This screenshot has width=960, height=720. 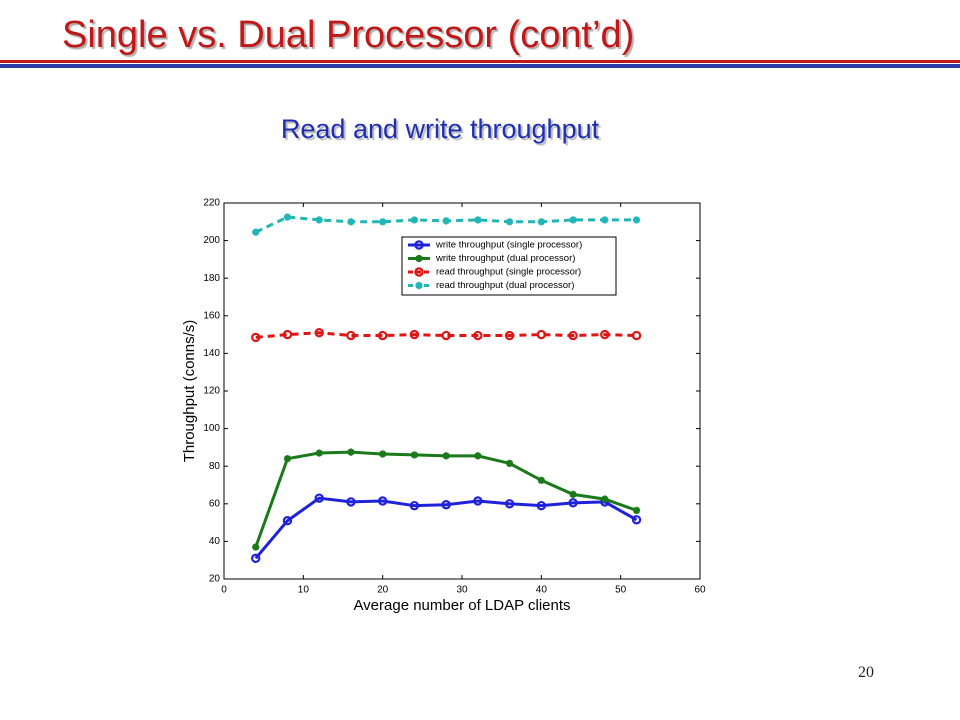 What do you see at coordinates (211, 391) in the screenshot?
I see `y-tick-label: 120` at bounding box center [211, 391].